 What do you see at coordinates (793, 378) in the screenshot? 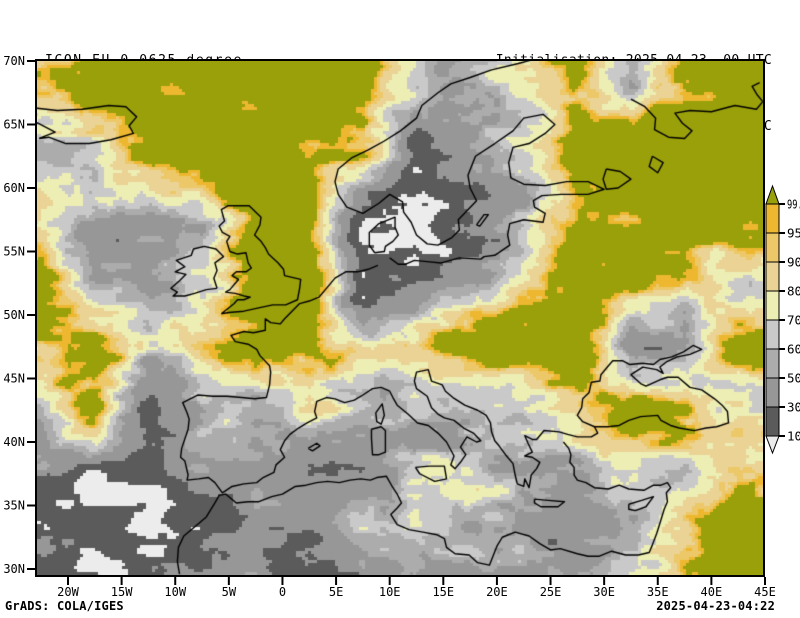
I see `legend-label: 50` at bounding box center [793, 378].